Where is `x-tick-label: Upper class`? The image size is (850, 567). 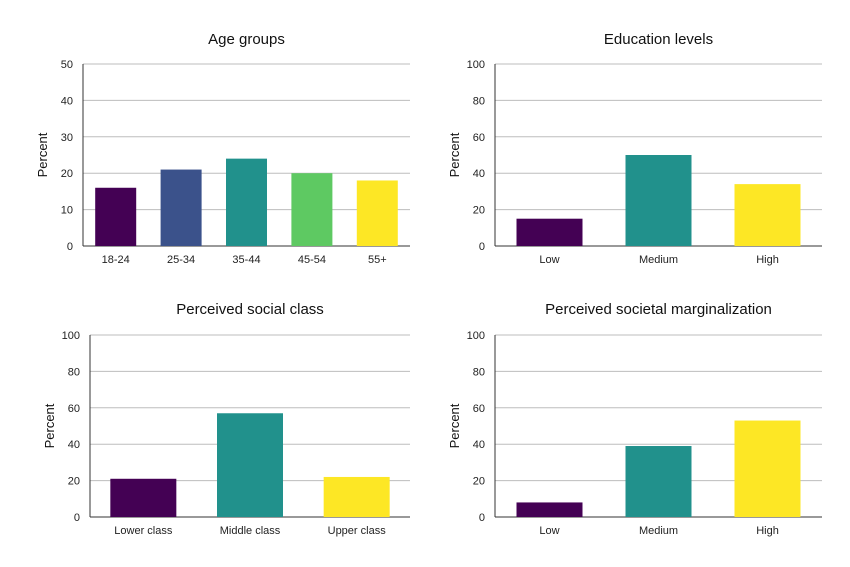
x-tick-label: Upper class is located at coordinates (357, 531).